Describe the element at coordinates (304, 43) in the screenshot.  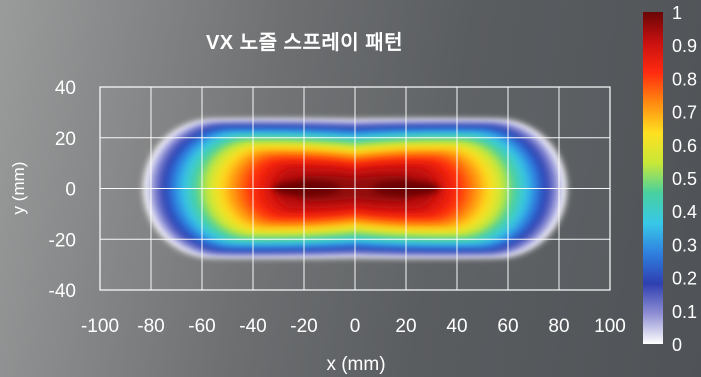
I see `chart-title: VX 노즐 스프레이 패턴` at that location.